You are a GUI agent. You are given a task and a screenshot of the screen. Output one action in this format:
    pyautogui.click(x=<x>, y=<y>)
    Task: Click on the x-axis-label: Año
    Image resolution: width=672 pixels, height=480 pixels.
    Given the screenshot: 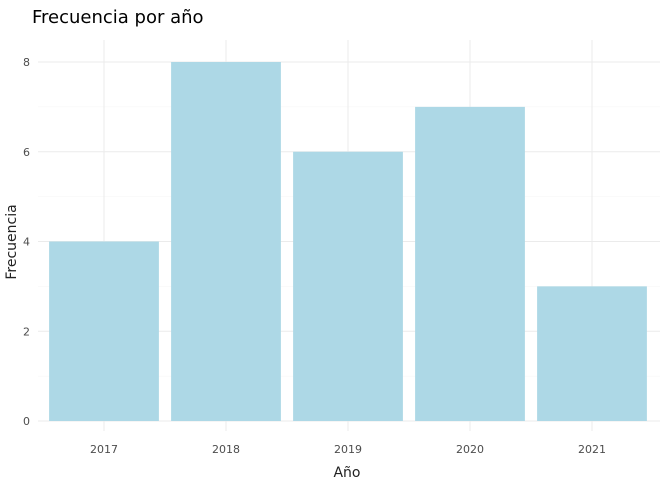 What is the action you would take?
    pyautogui.click(x=346, y=472)
    